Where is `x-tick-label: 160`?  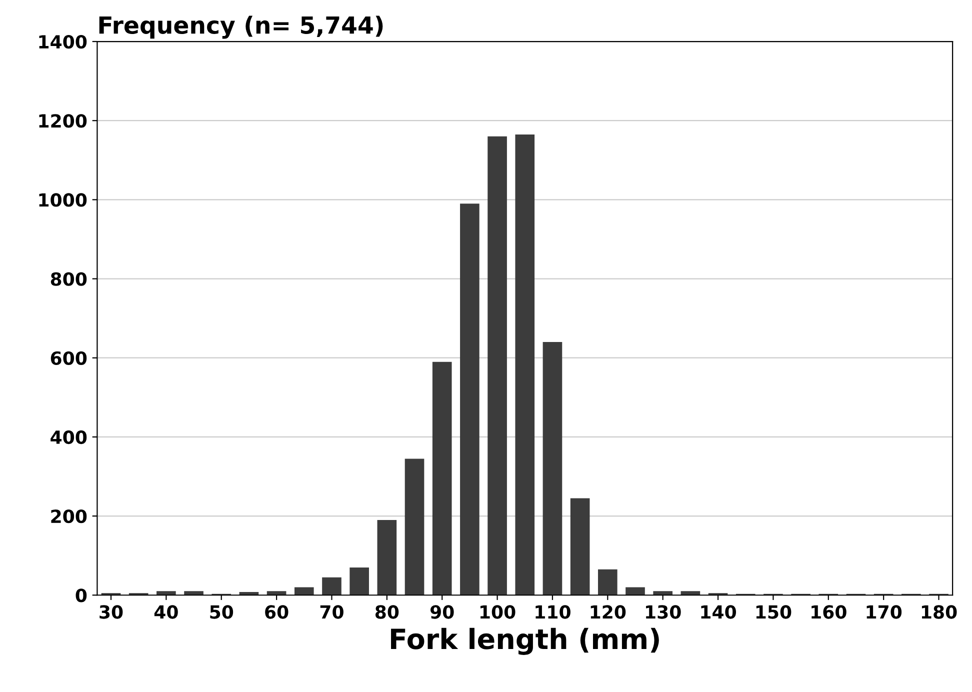 x-tick-label: 160 is located at coordinates (829, 612).